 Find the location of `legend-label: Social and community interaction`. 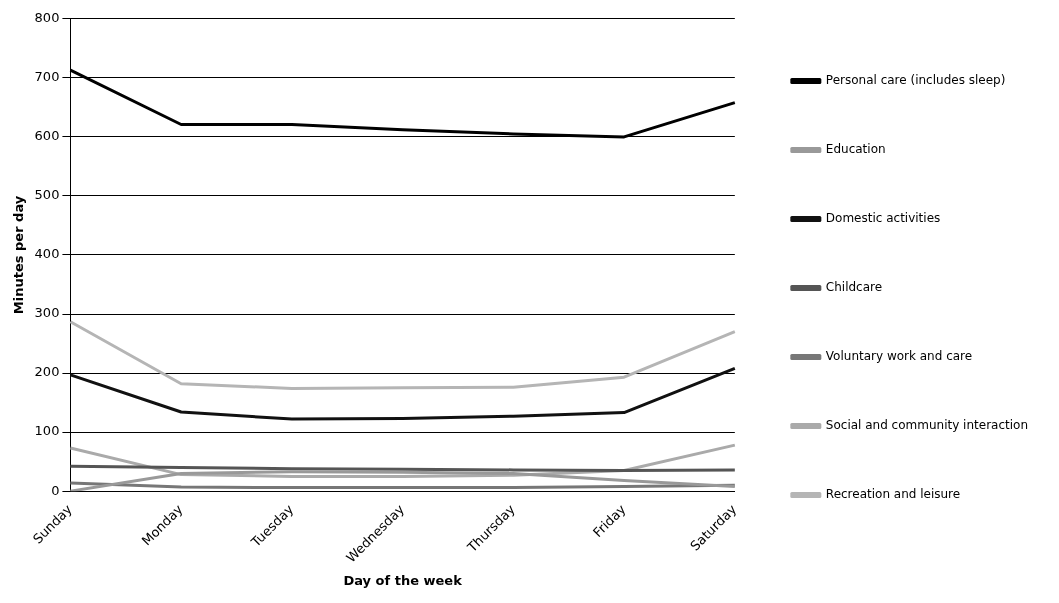

legend-label: Social and community interaction is located at coordinates (927, 425).